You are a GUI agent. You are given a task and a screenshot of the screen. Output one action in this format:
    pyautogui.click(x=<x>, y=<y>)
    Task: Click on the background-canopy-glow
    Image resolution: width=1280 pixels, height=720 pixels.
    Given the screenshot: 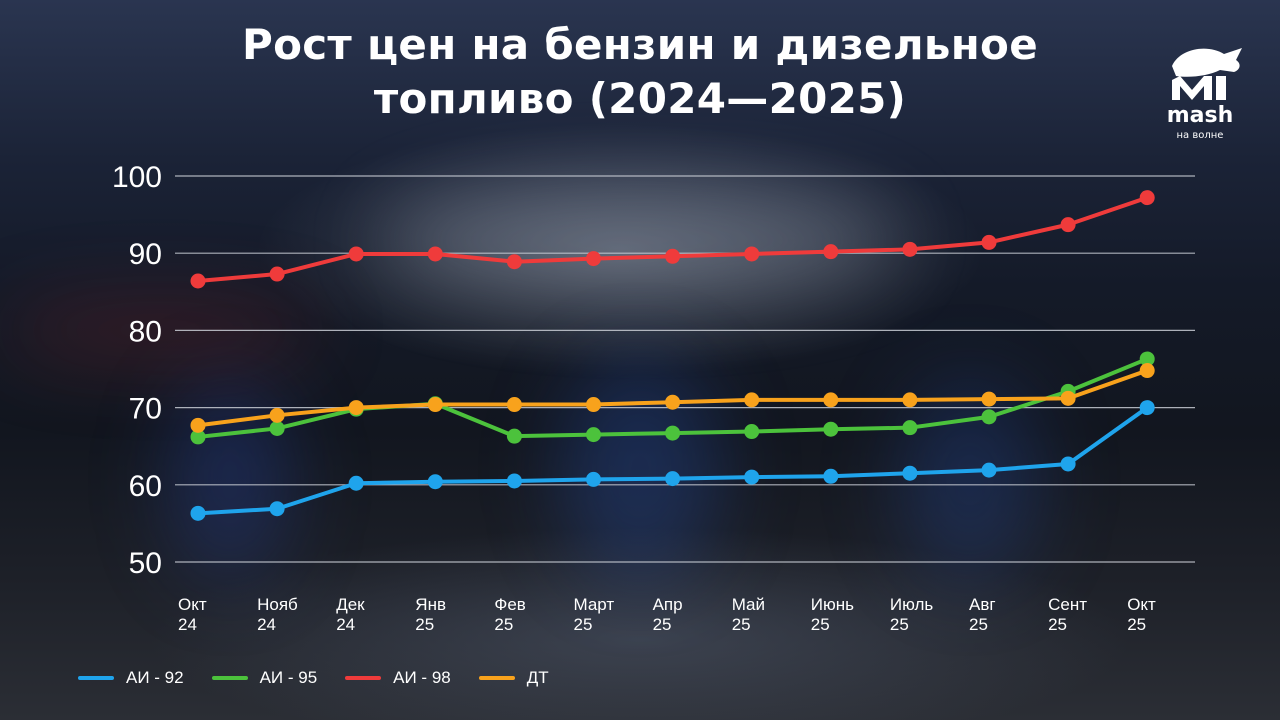 What is the action you would take?
    pyautogui.click(x=640, y=240)
    